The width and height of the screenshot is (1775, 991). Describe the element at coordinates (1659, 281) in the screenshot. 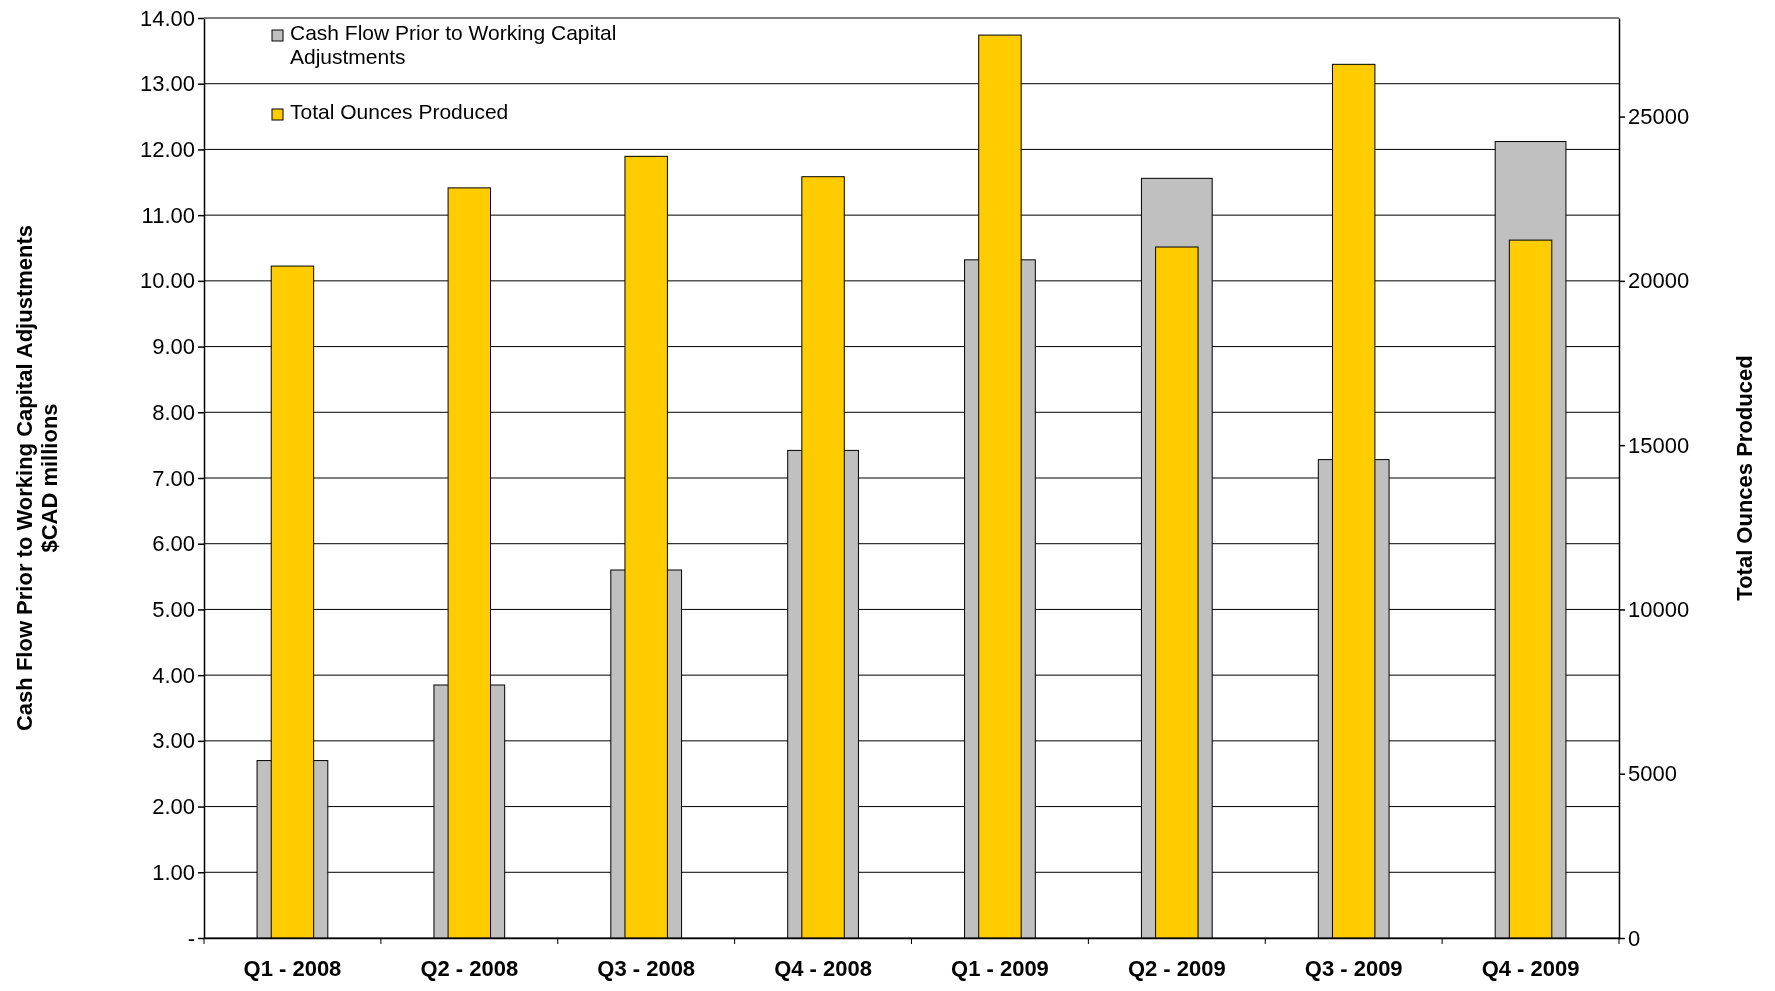

I see `y2-tick-label: 20000` at that location.